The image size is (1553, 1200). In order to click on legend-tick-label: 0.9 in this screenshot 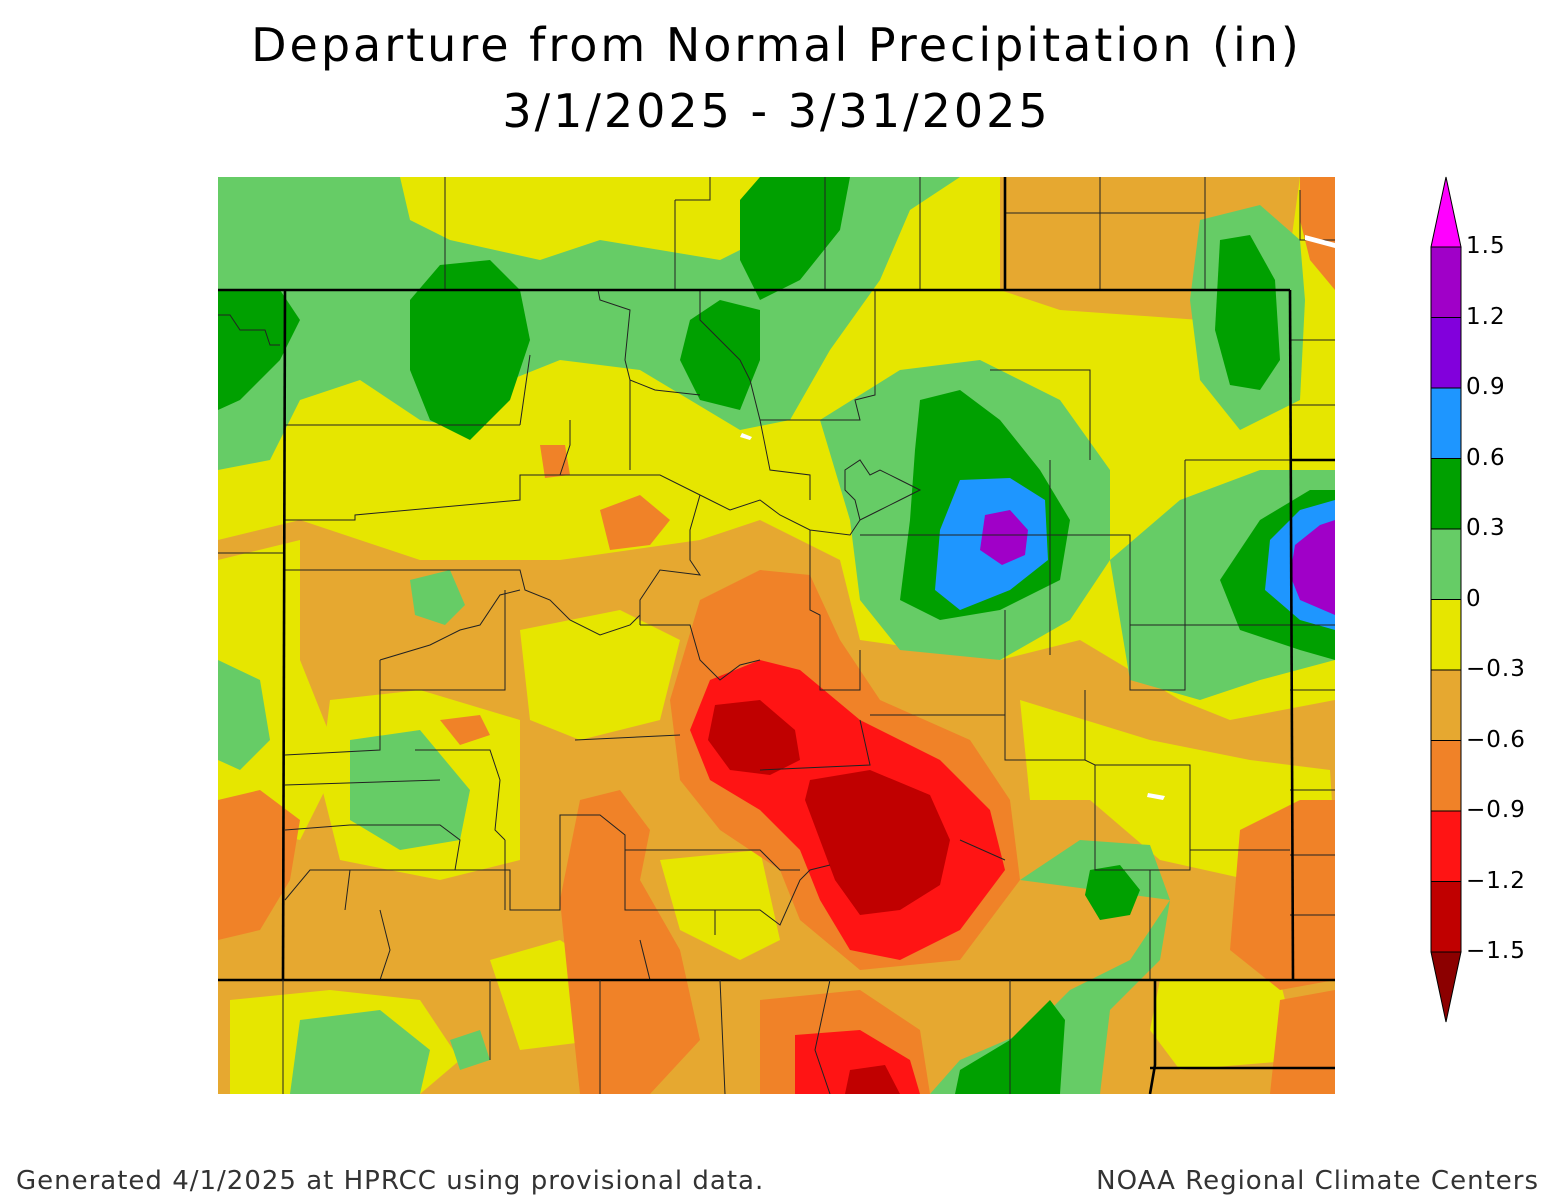, I will do `click(1486, 387)`.